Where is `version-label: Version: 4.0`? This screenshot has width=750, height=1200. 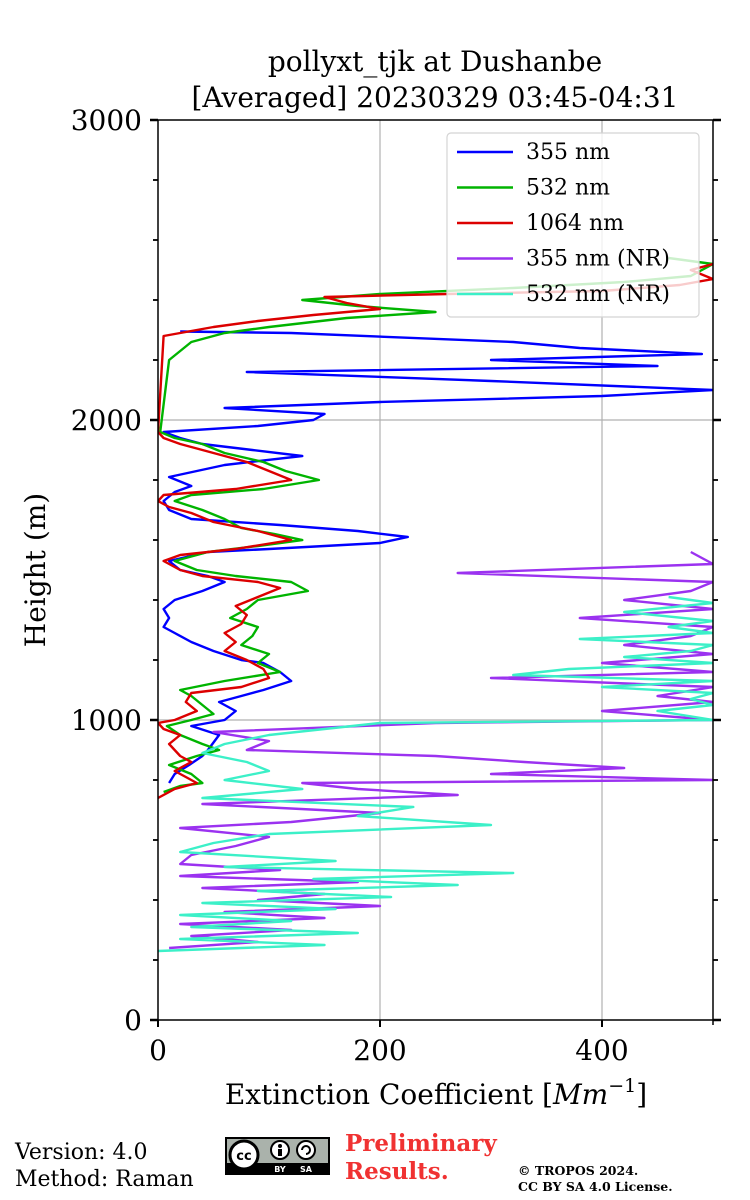 version-label: Version: 4.0 is located at coordinates (81, 1152).